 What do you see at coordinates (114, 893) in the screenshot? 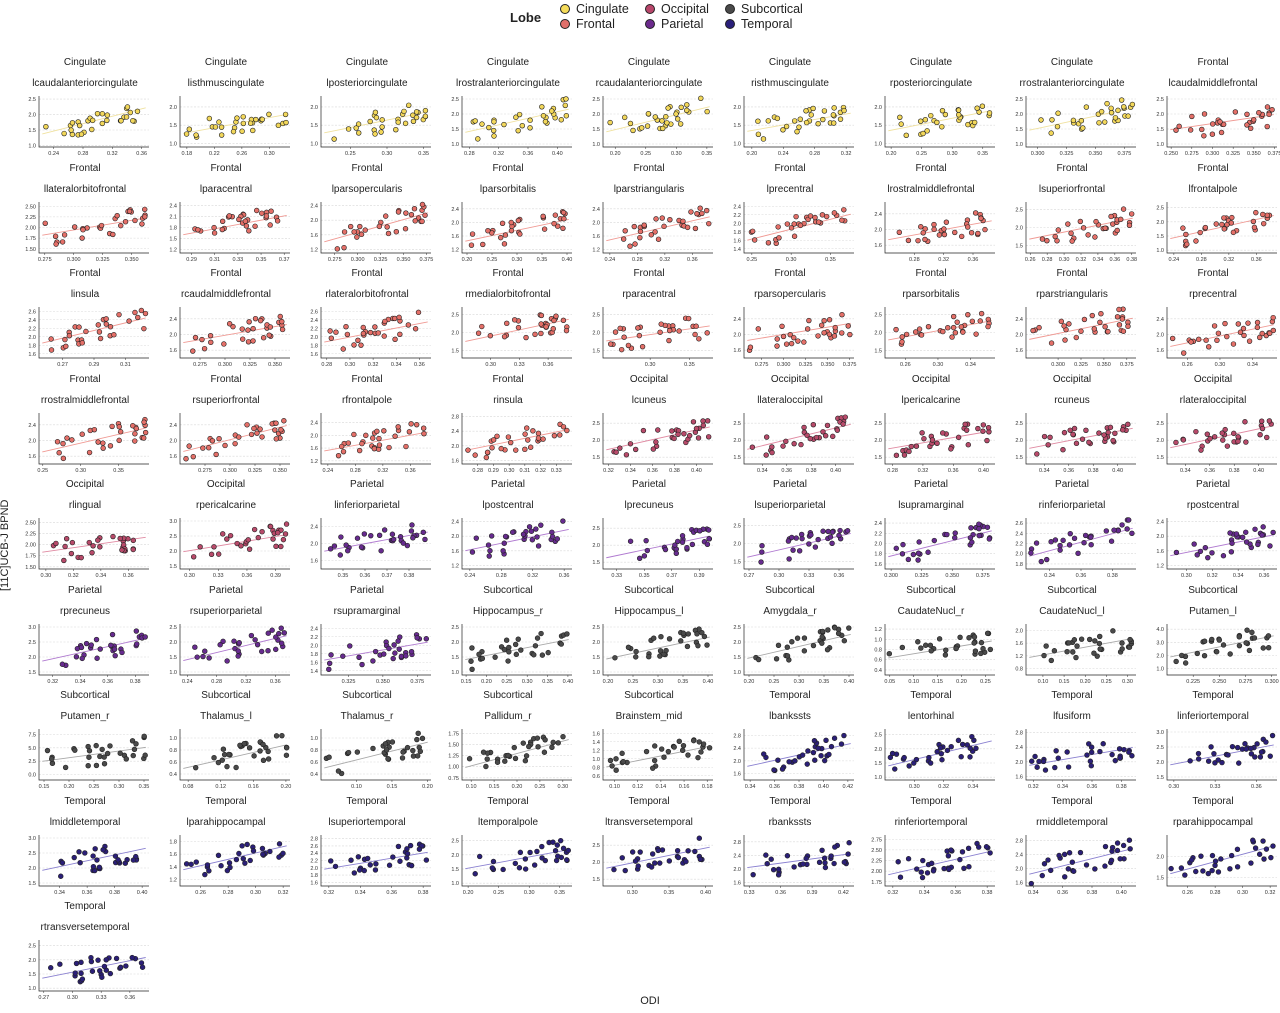
I see `x-tick-label: 0.38` at bounding box center [114, 893].